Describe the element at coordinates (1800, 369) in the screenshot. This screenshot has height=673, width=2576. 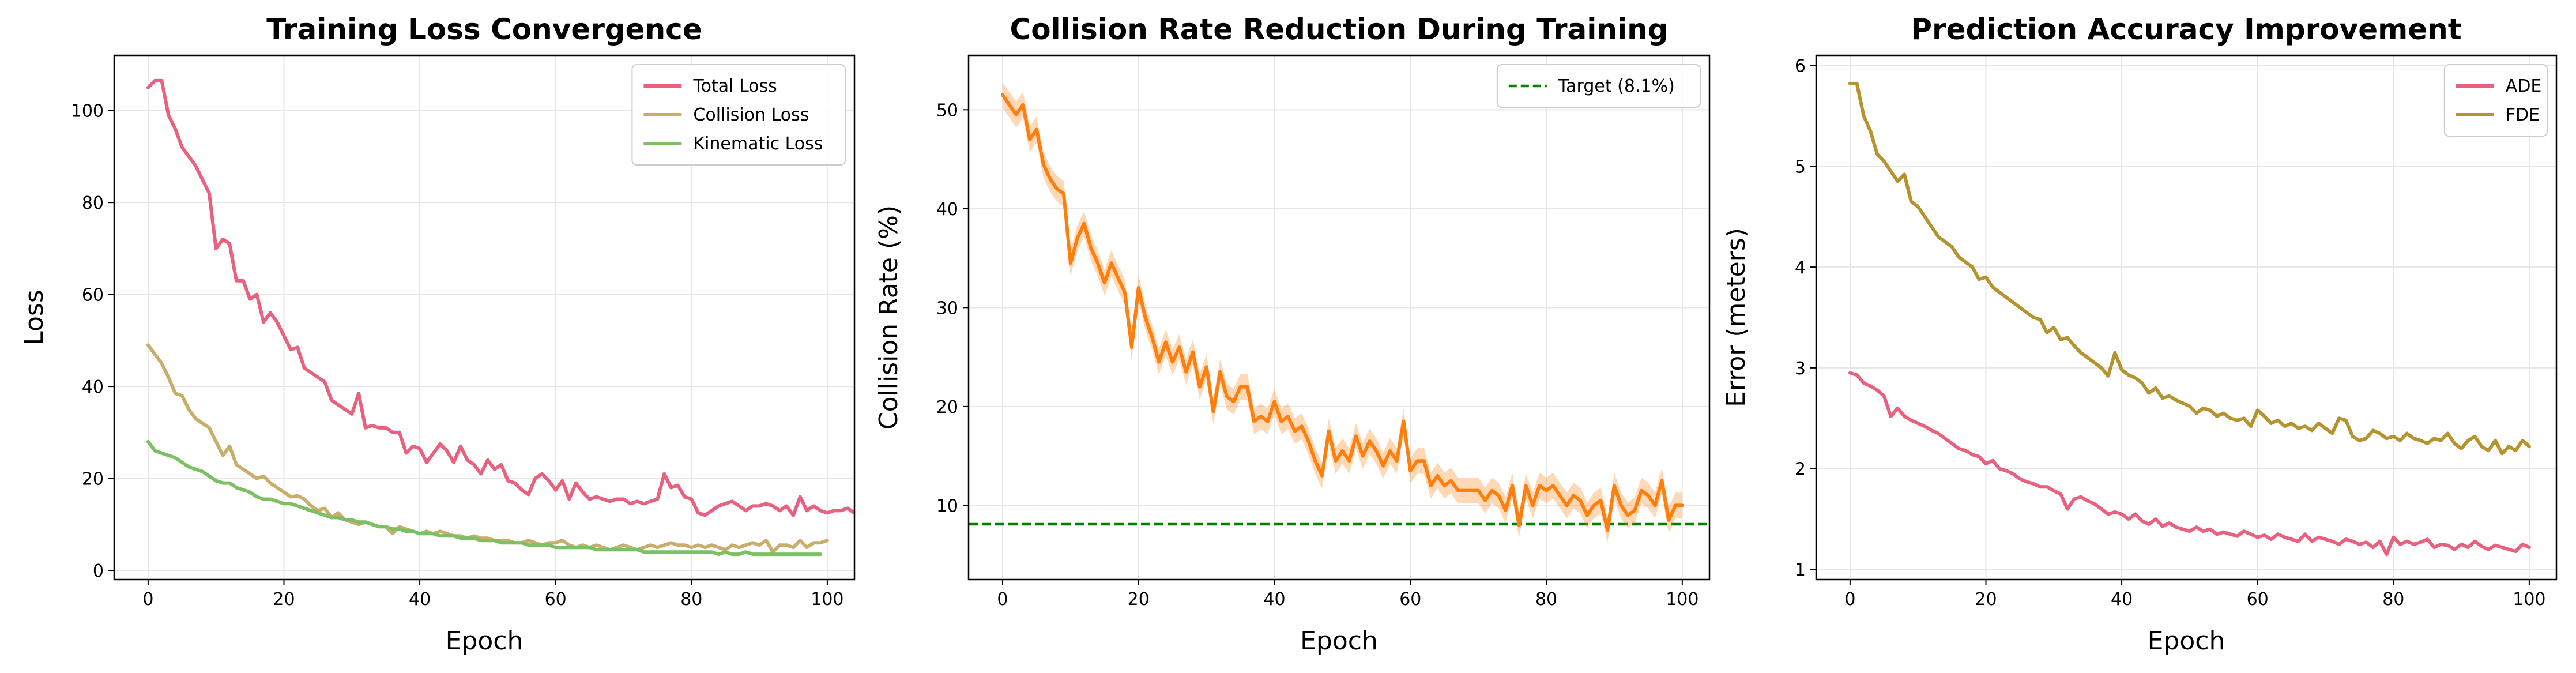
I see `y-tick-label: 3` at that location.